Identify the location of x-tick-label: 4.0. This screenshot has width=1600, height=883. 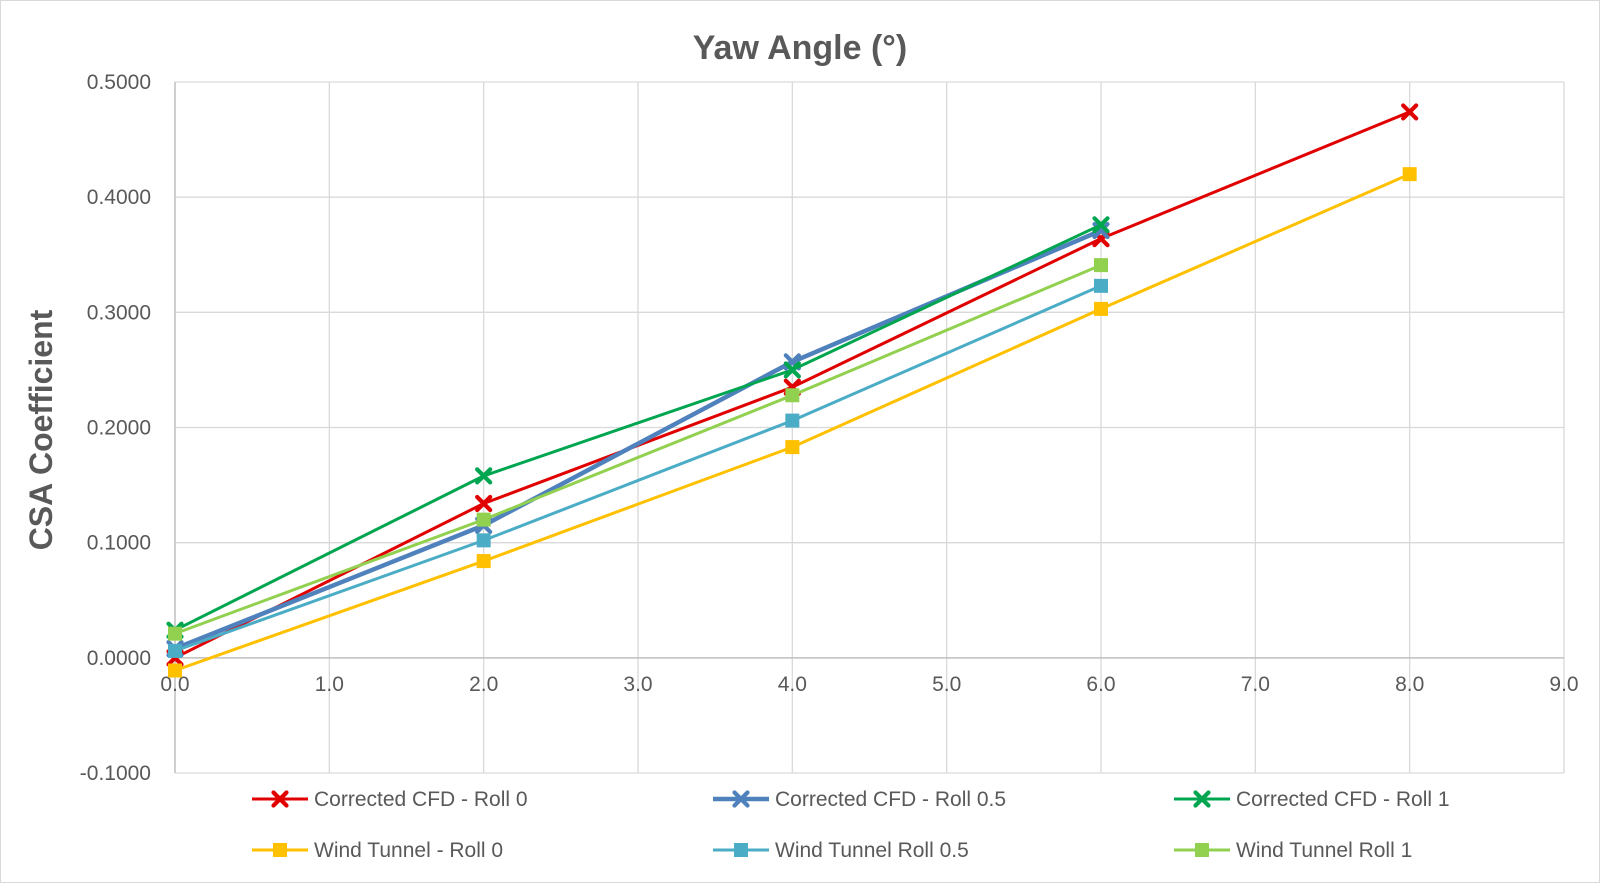
(792, 684).